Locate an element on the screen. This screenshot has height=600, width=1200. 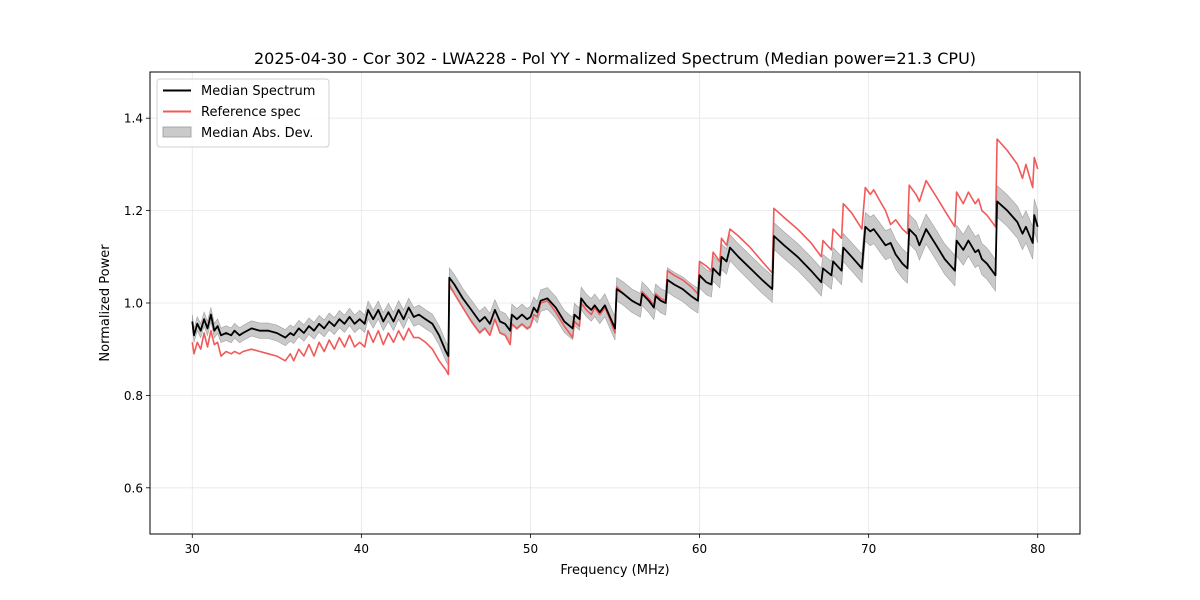
x-tick-label: 70 is located at coordinates (868, 549).